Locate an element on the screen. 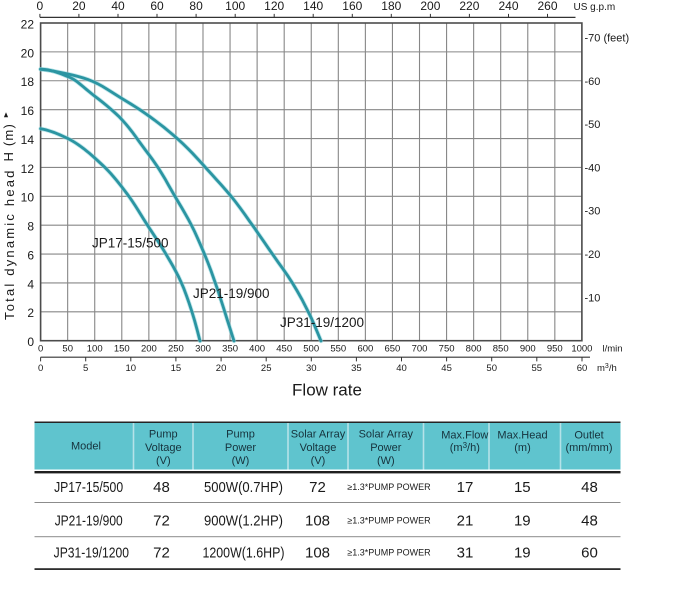 This screenshot has width=679, height=611. svg-text: -70 (feet) is located at coordinates (607, 38).